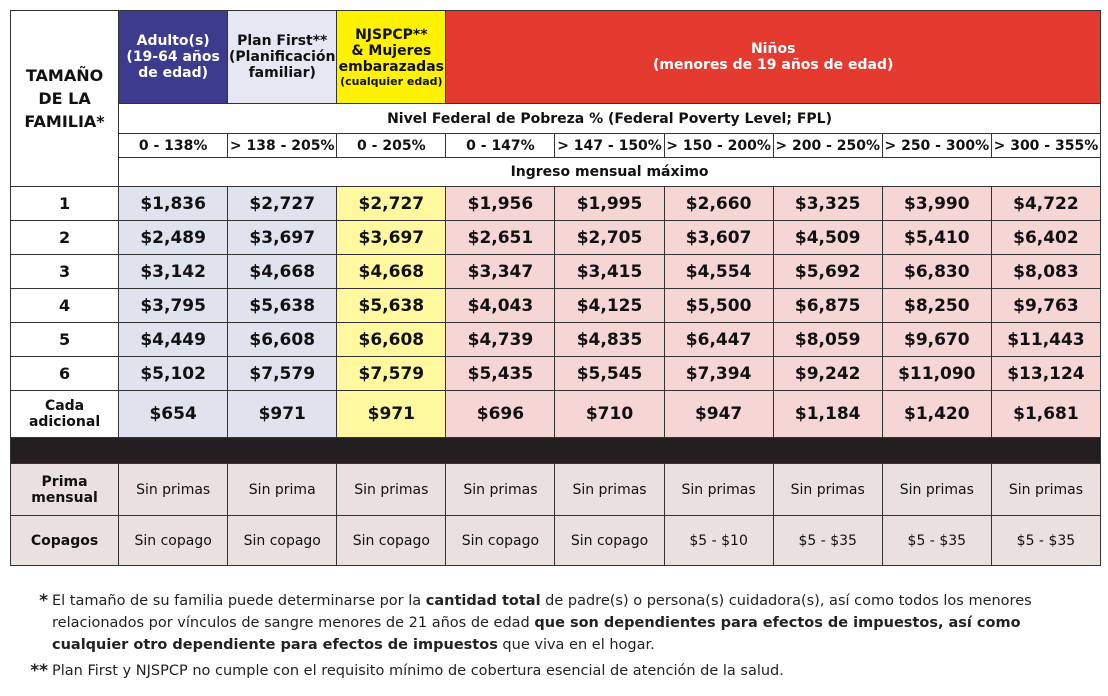 This screenshot has height=696, width=1108. Describe the element at coordinates (64, 414) in the screenshot. I see `family-size: Cada adicional` at that location.